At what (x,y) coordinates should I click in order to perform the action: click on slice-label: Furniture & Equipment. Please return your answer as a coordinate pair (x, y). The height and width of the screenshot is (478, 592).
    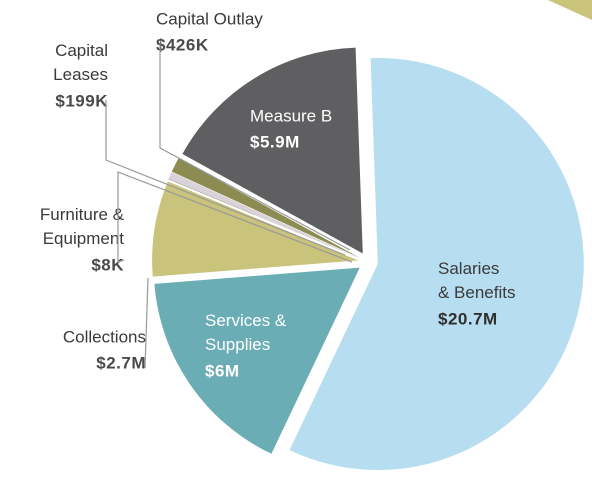
    Looking at the image, I should click on (82, 226).